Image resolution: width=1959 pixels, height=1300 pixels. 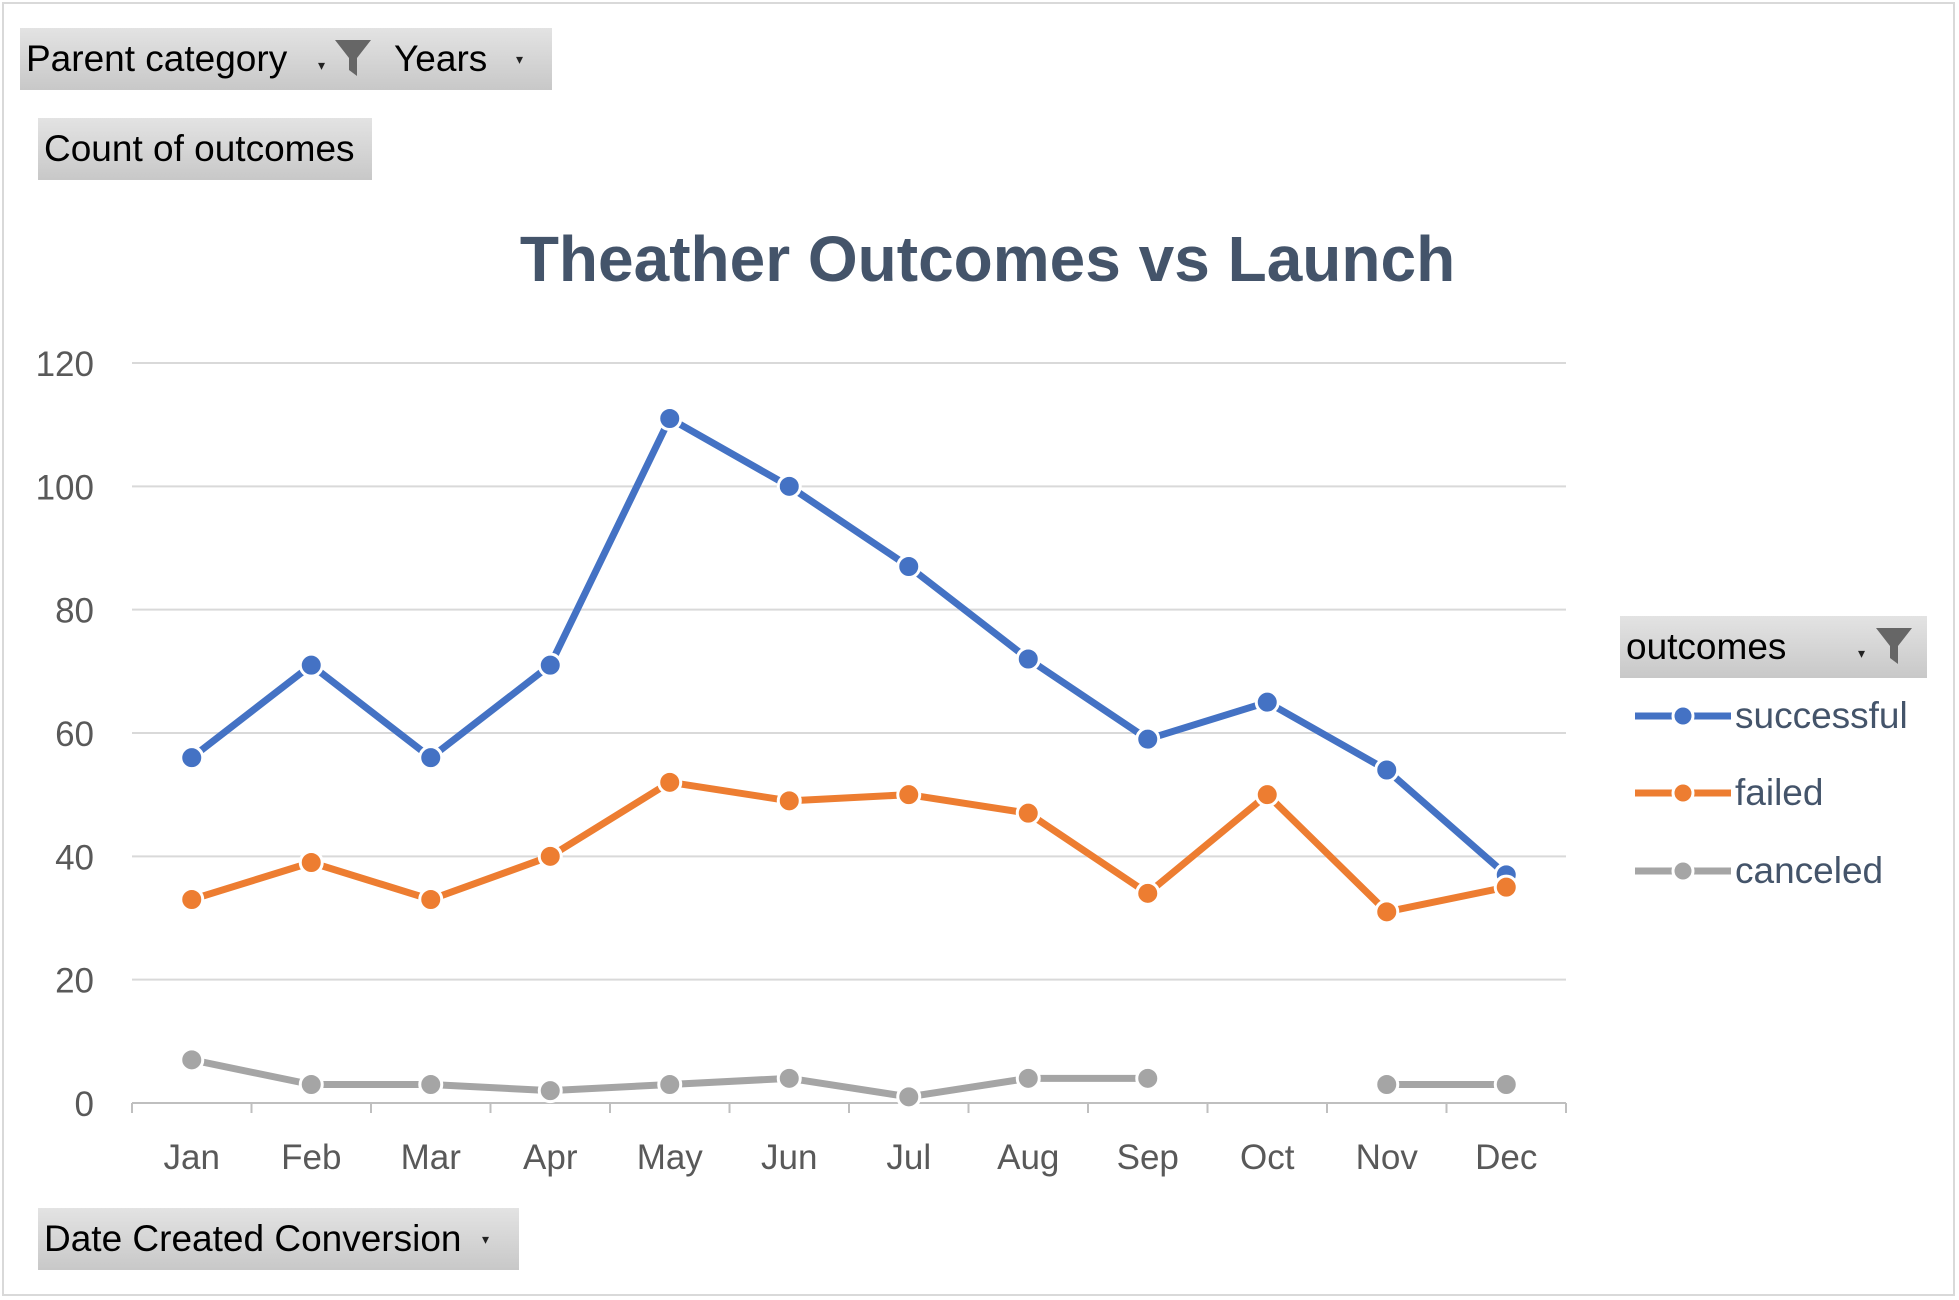 I want to click on x-tick-label: Sep, so click(x=1148, y=1157).